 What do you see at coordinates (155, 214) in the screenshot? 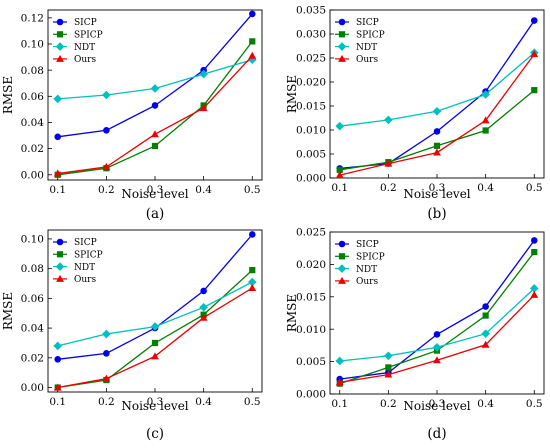
I see `panel-label: (a)` at bounding box center [155, 214].